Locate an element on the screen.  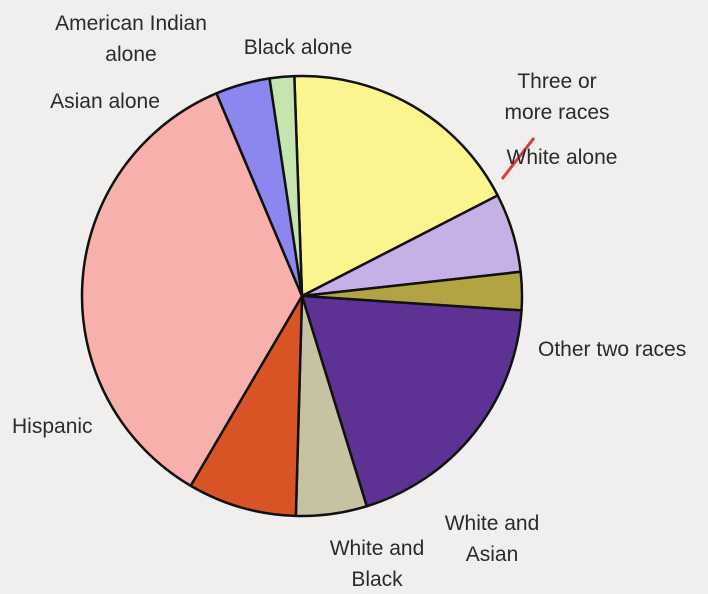
label-line: Other two races is located at coordinates (612, 349).